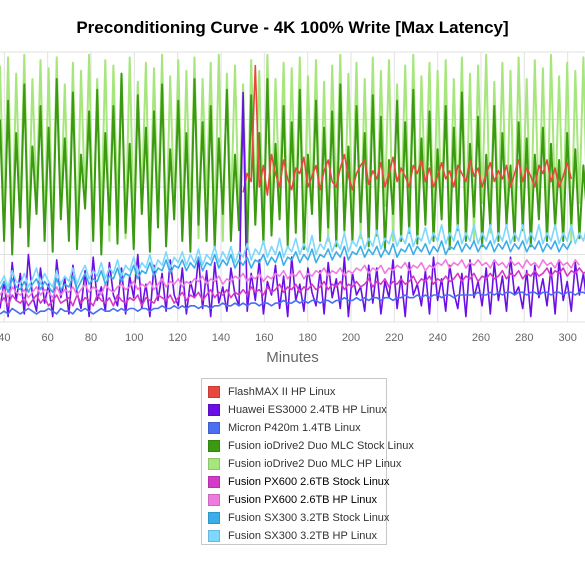  Describe the element at coordinates (177, 338) in the screenshot. I see `x-tick-label: 120` at that location.